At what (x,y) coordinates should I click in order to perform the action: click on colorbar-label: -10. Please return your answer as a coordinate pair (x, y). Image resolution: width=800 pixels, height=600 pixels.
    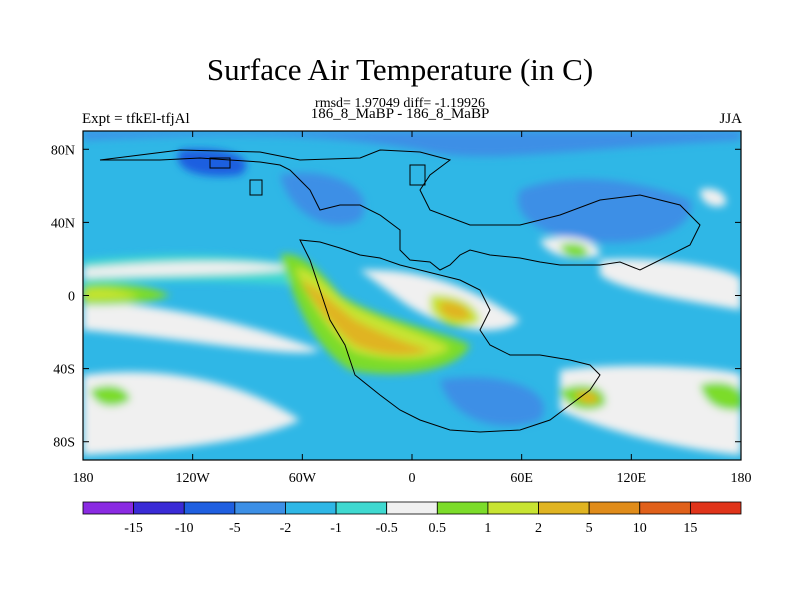
    Looking at the image, I should click on (184, 528).